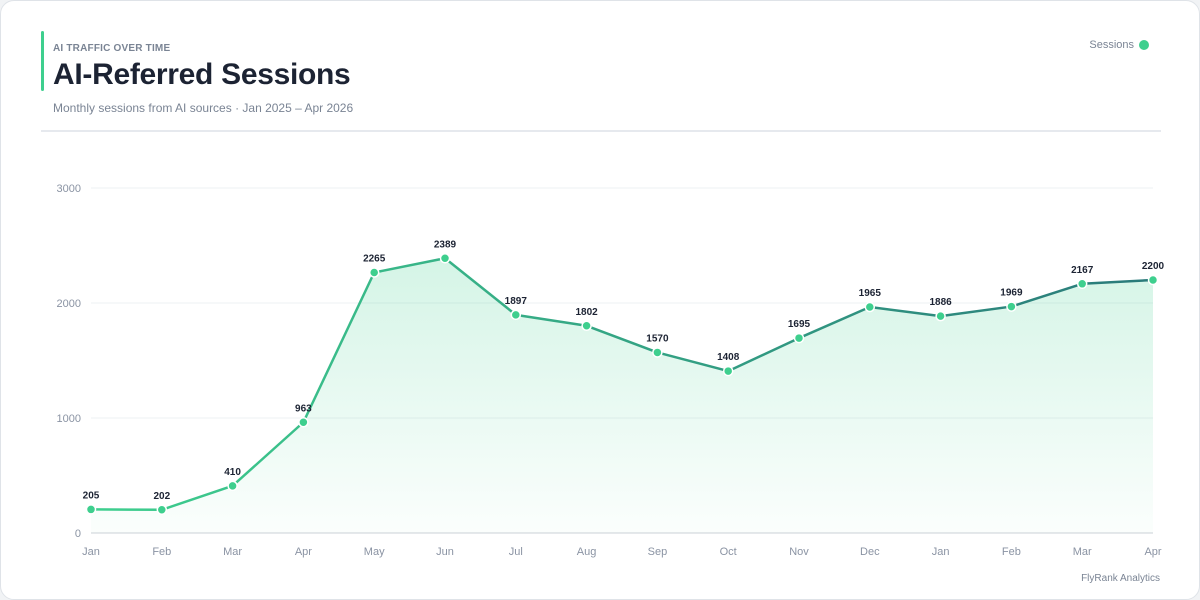 This screenshot has height=600, width=1200. I want to click on x-tick-label: Jul, so click(516, 552).